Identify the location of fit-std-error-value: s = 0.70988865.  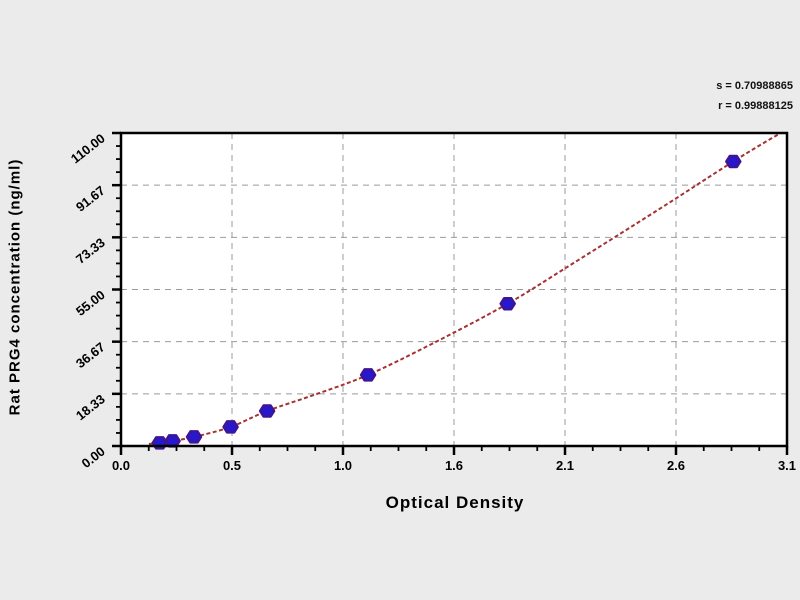
(754, 86).